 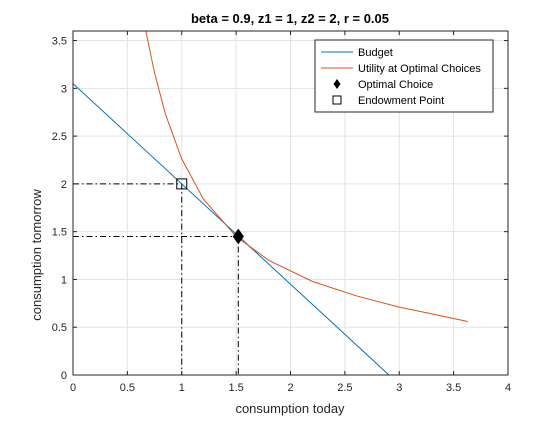 I want to click on legend-item: Endowment Point, so click(x=388, y=101).